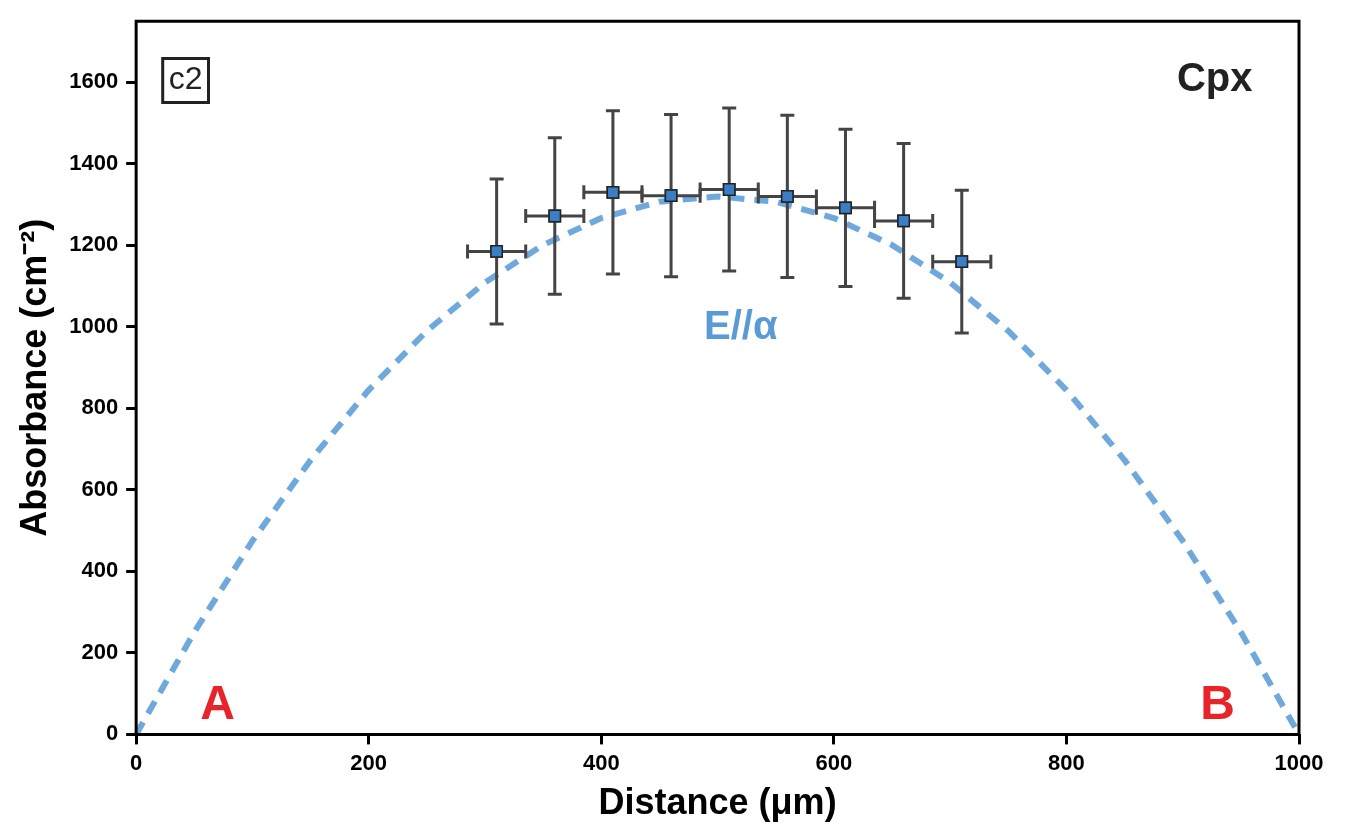 The image size is (1369, 835). What do you see at coordinates (1066, 762) in the screenshot?
I see `x-tick-label: 800` at bounding box center [1066, 762].